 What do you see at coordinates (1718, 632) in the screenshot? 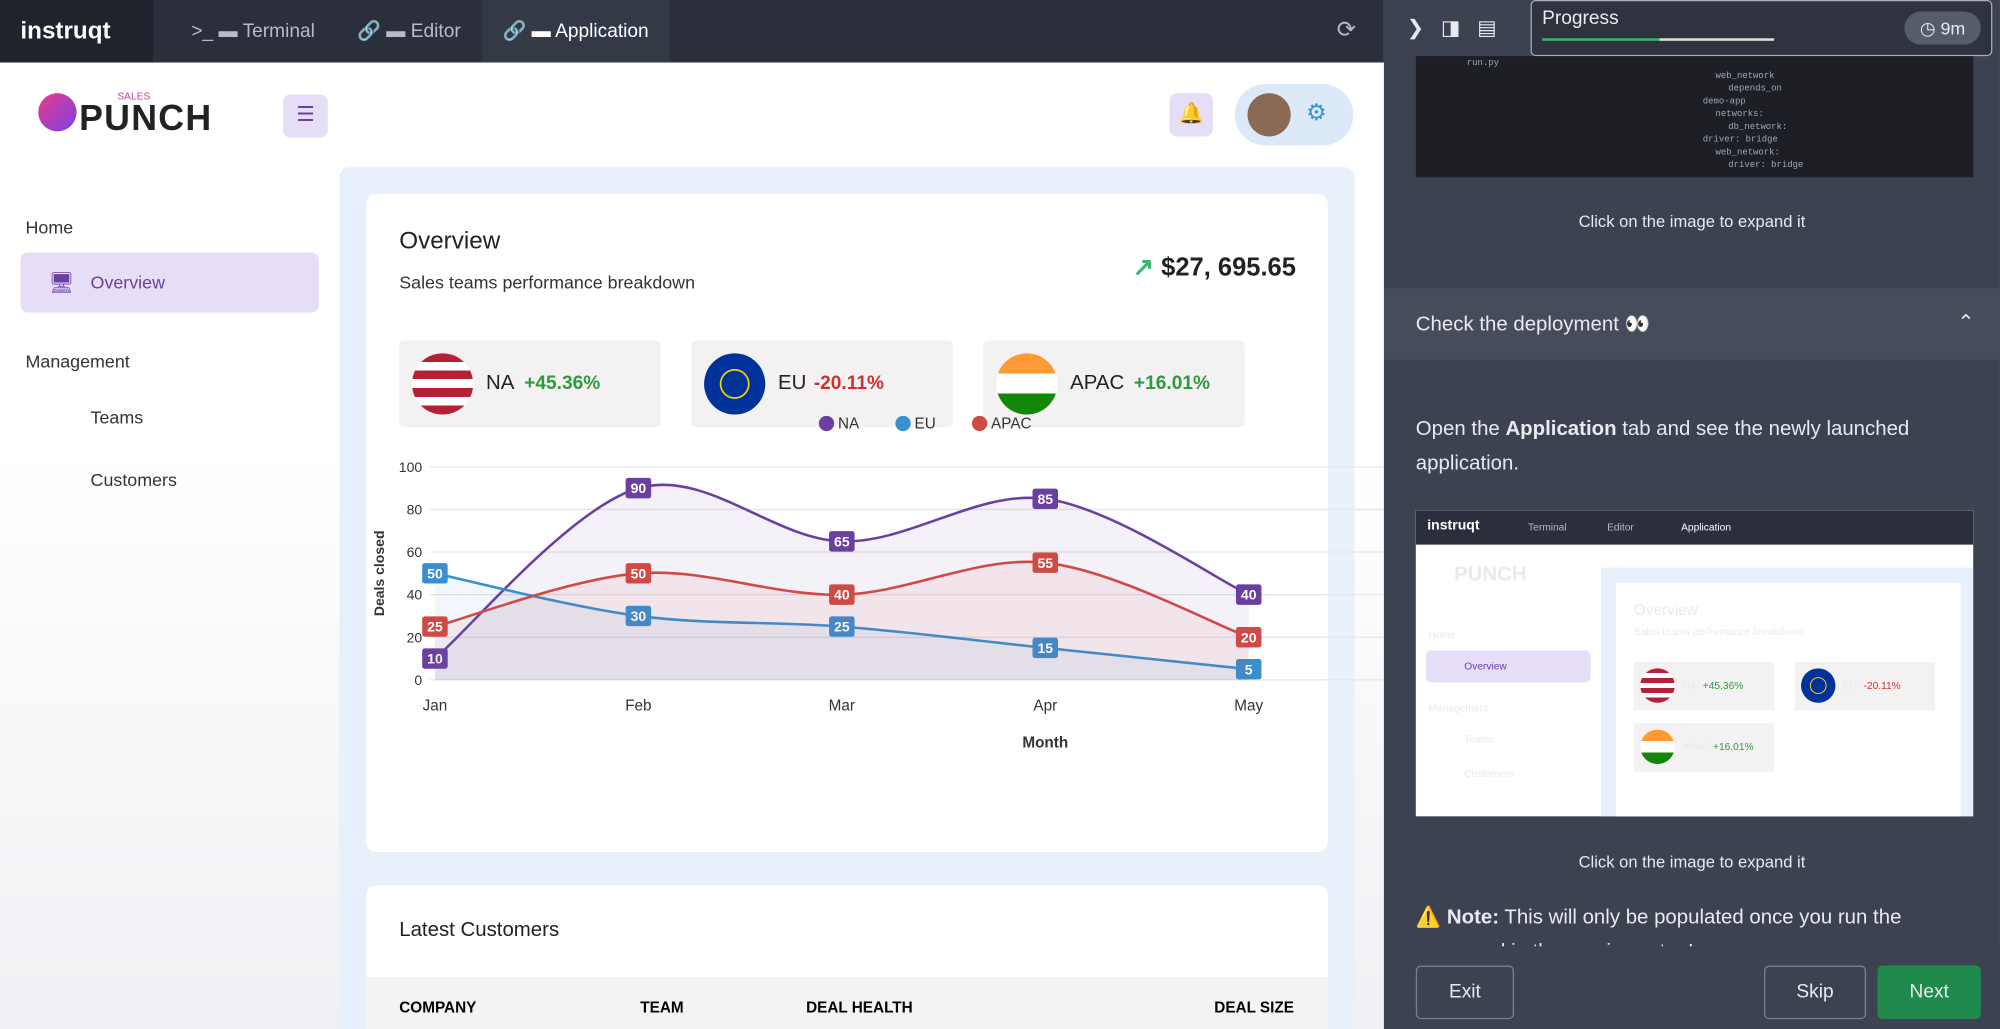
I see `thumb-subtitle: Sales teams performance breakdown` at bounding box center [1718, 632].